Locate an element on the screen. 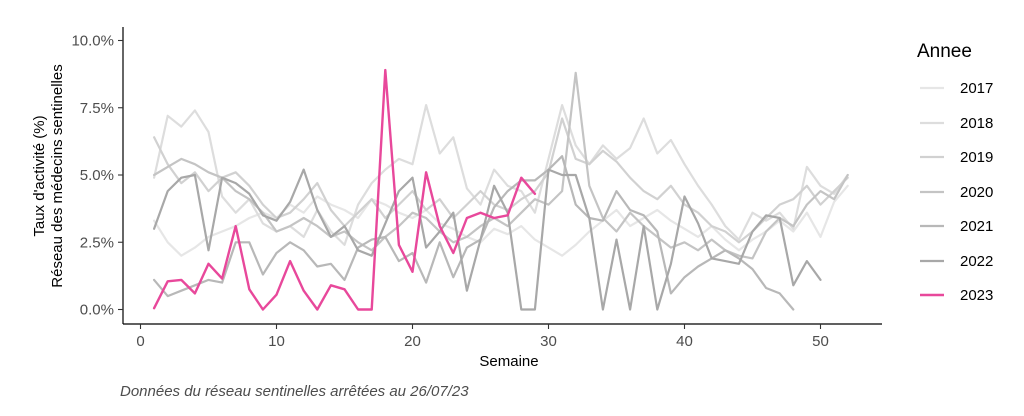 The height and width of the screenshot is (416, 1024). legend-label-2022: 2022 is located at coordinates (976, 261).